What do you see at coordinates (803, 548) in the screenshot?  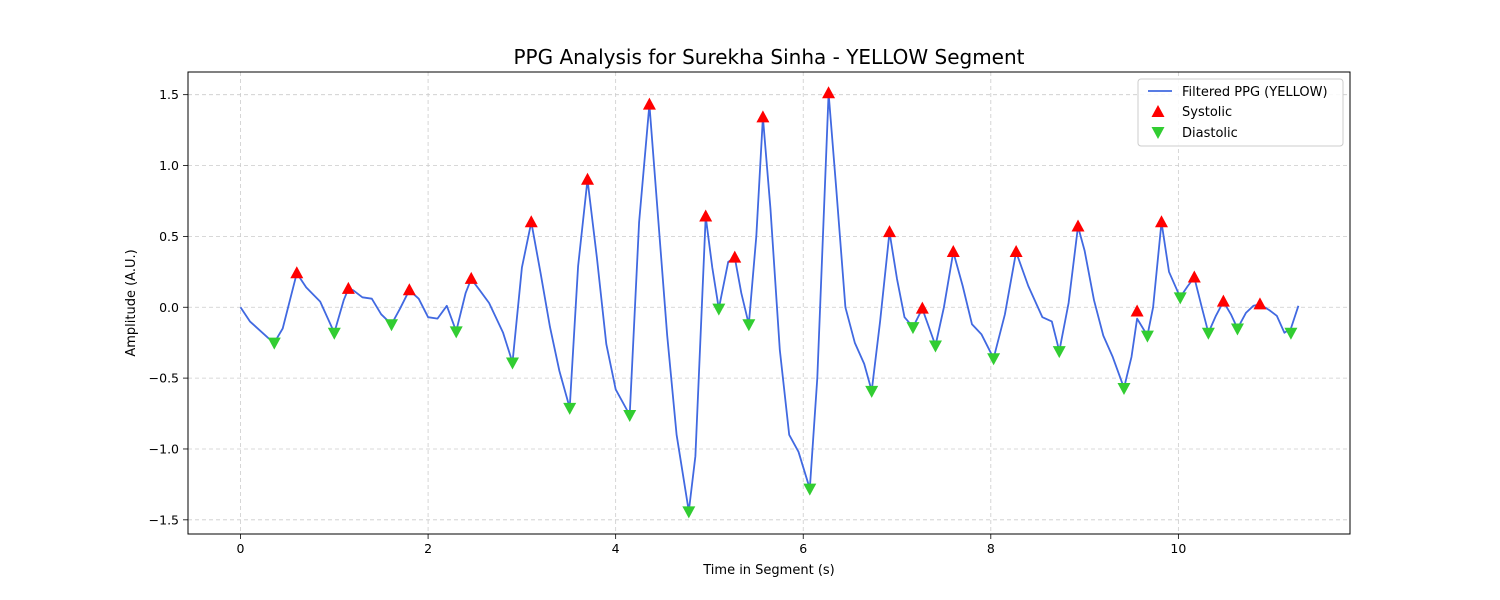 I see `x-tick-label: 6` at bounding box center [803, 548].